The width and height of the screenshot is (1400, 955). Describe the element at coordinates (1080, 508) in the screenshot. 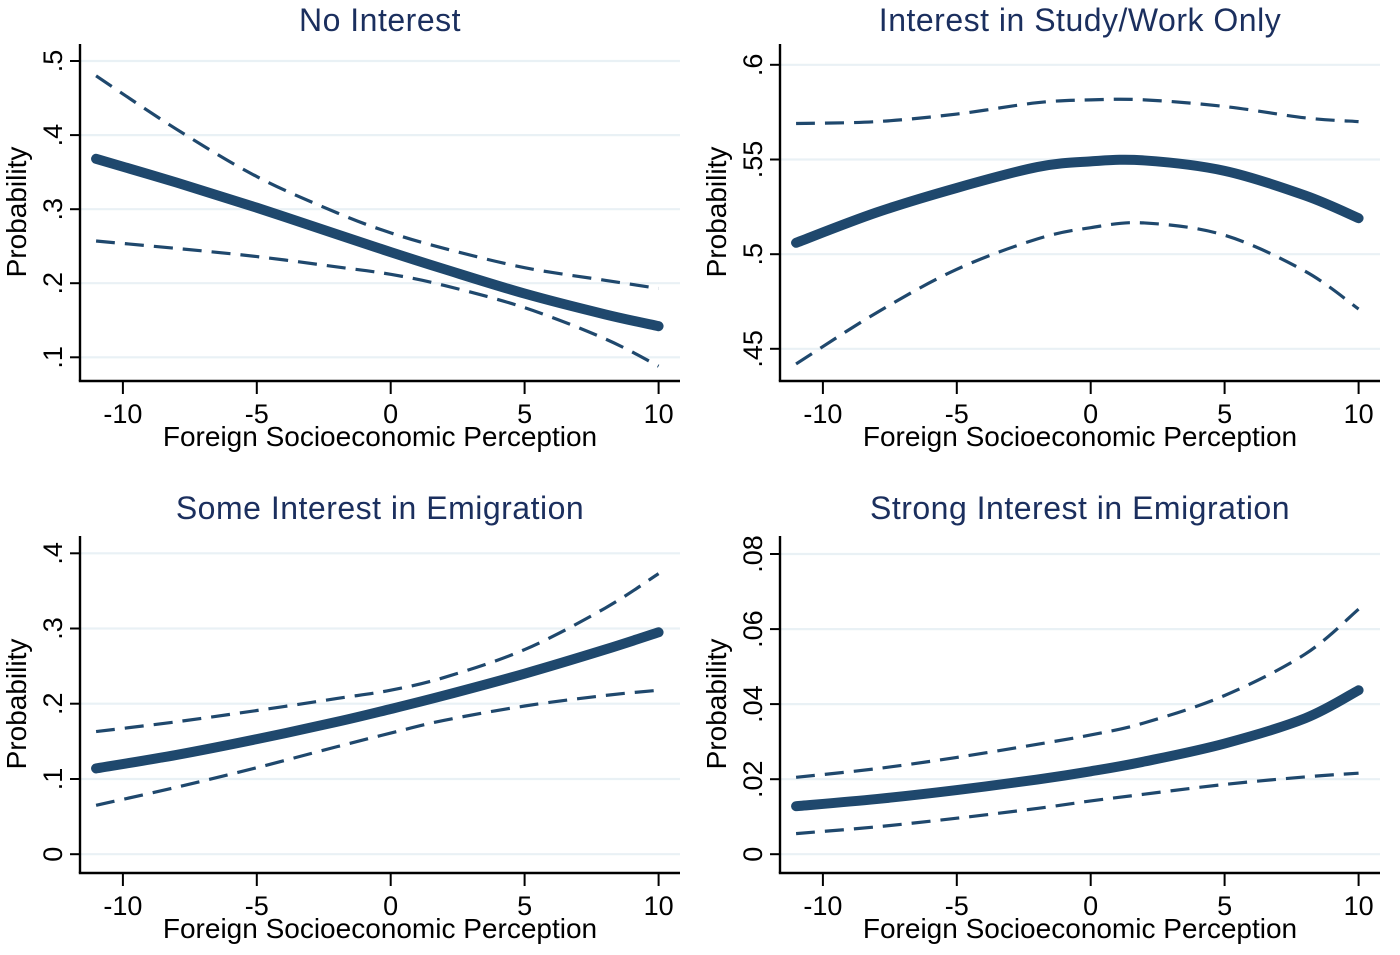

I see `panel-title: Strong Interest in Emigration` at that location.